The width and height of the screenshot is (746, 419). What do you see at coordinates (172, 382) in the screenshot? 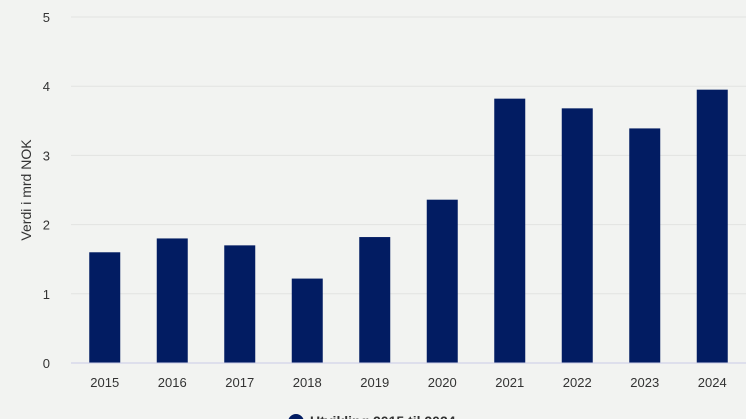
I see `x-tick-label: 2016` at bounding box center [172, 382].